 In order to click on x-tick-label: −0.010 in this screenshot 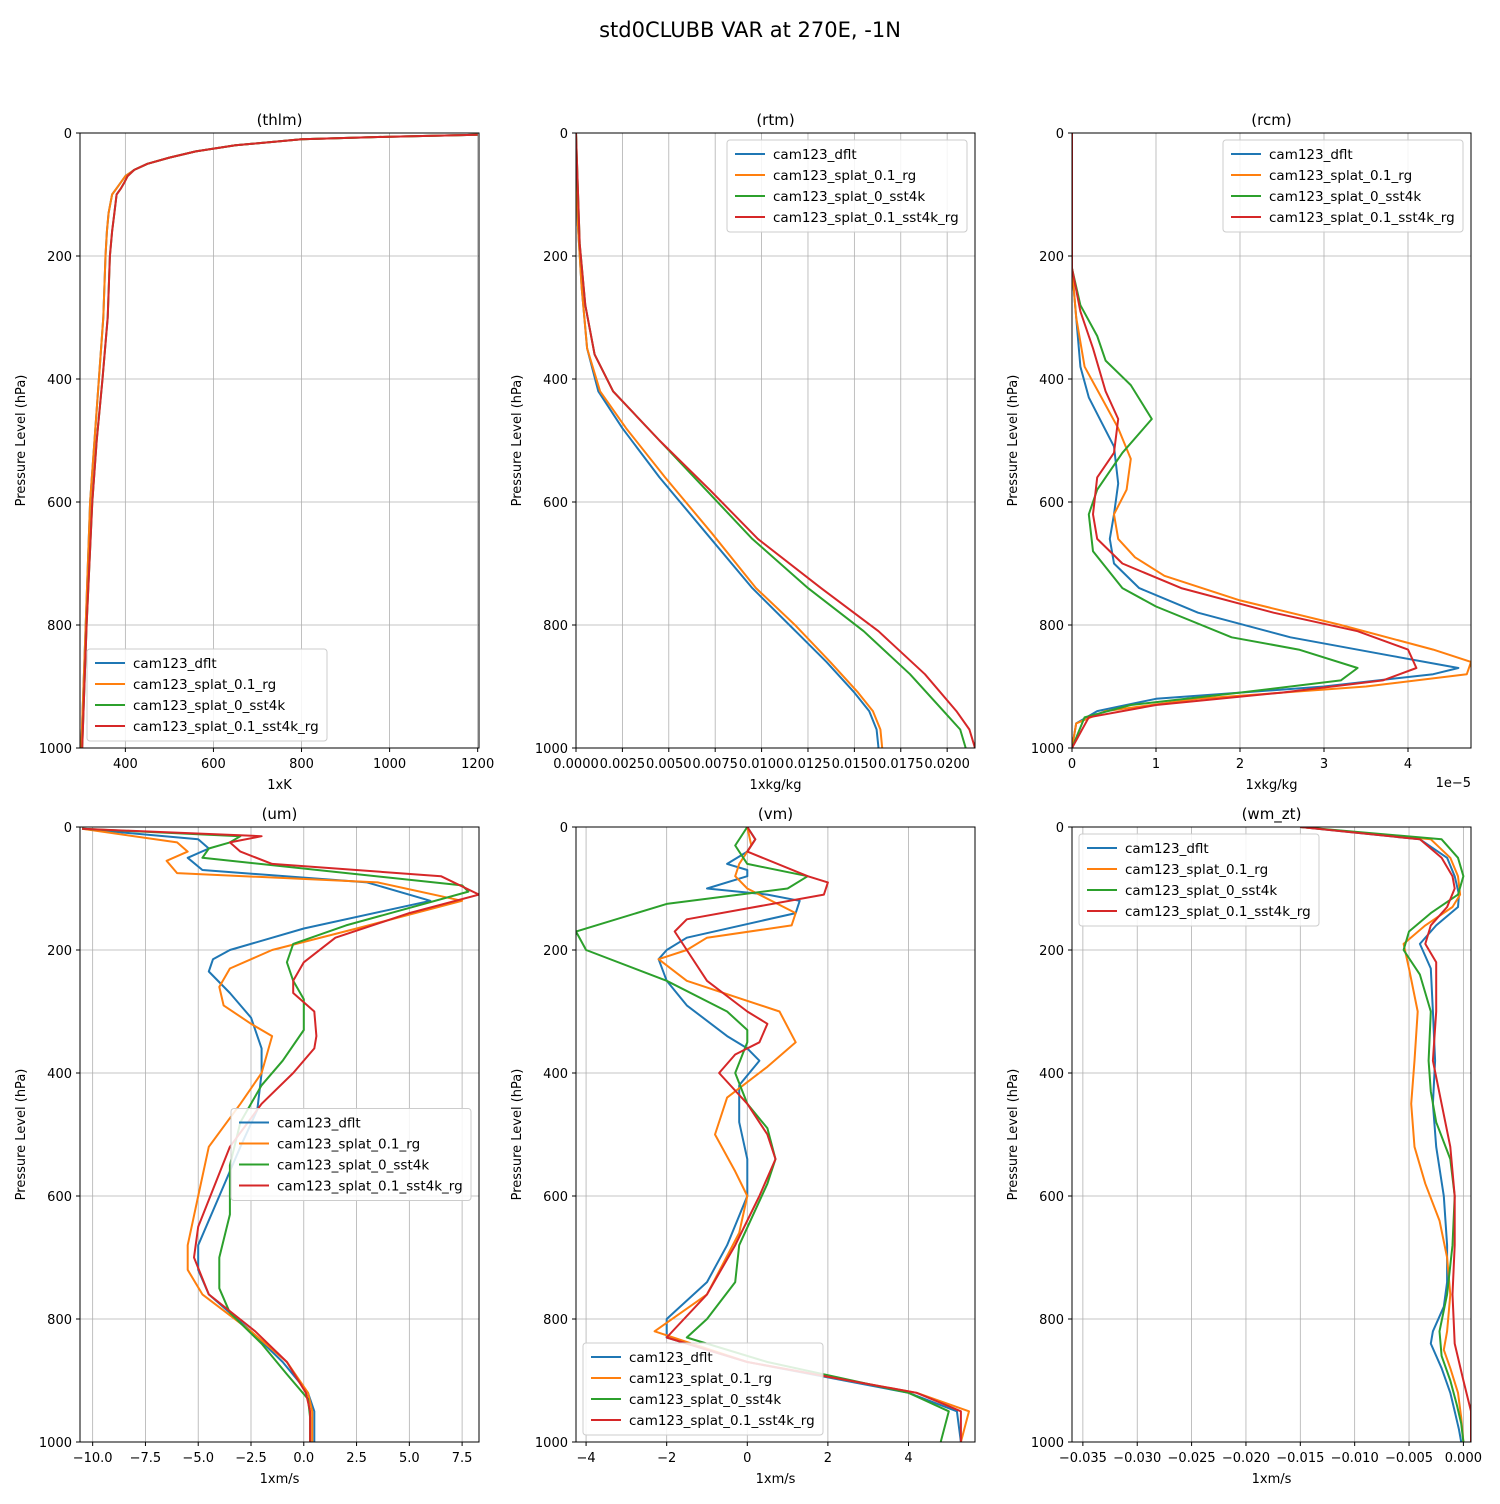, I will do `click(1355, 1458)`.